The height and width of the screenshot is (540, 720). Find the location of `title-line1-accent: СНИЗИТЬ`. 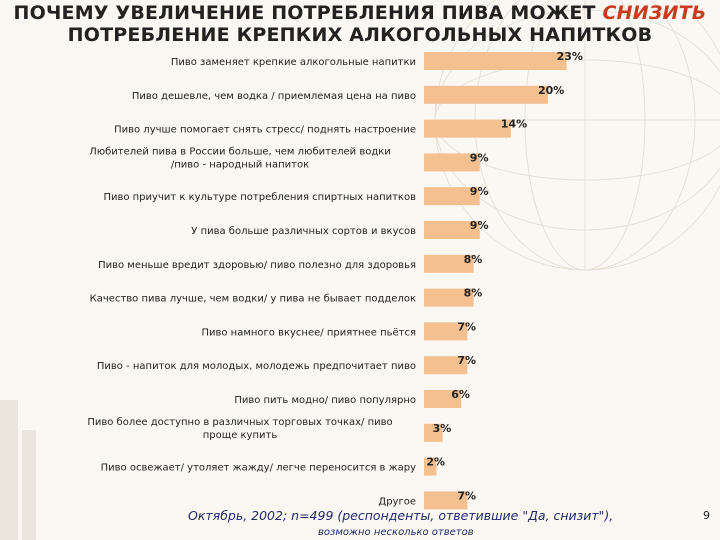

title-line1-accent: СНИЗИТЬ is located at coordinates (654, 13).